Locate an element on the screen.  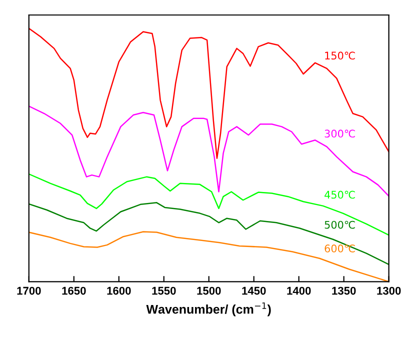
series-label: 300℃ is located at coordinates (339, 134).